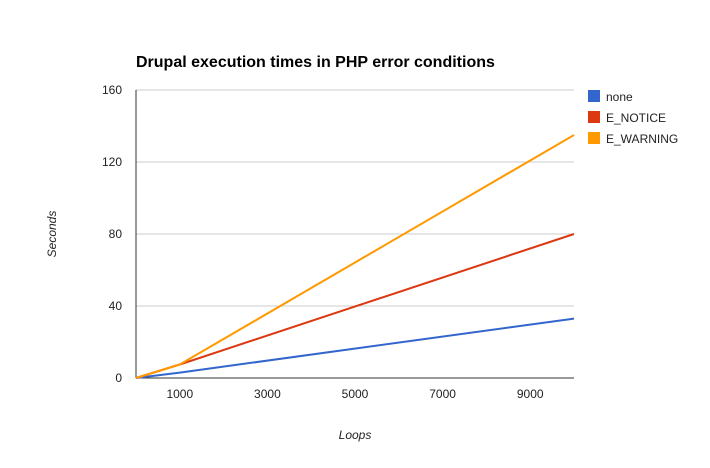  I want to click on legend-swatch-e-warning, so click(594, 138).